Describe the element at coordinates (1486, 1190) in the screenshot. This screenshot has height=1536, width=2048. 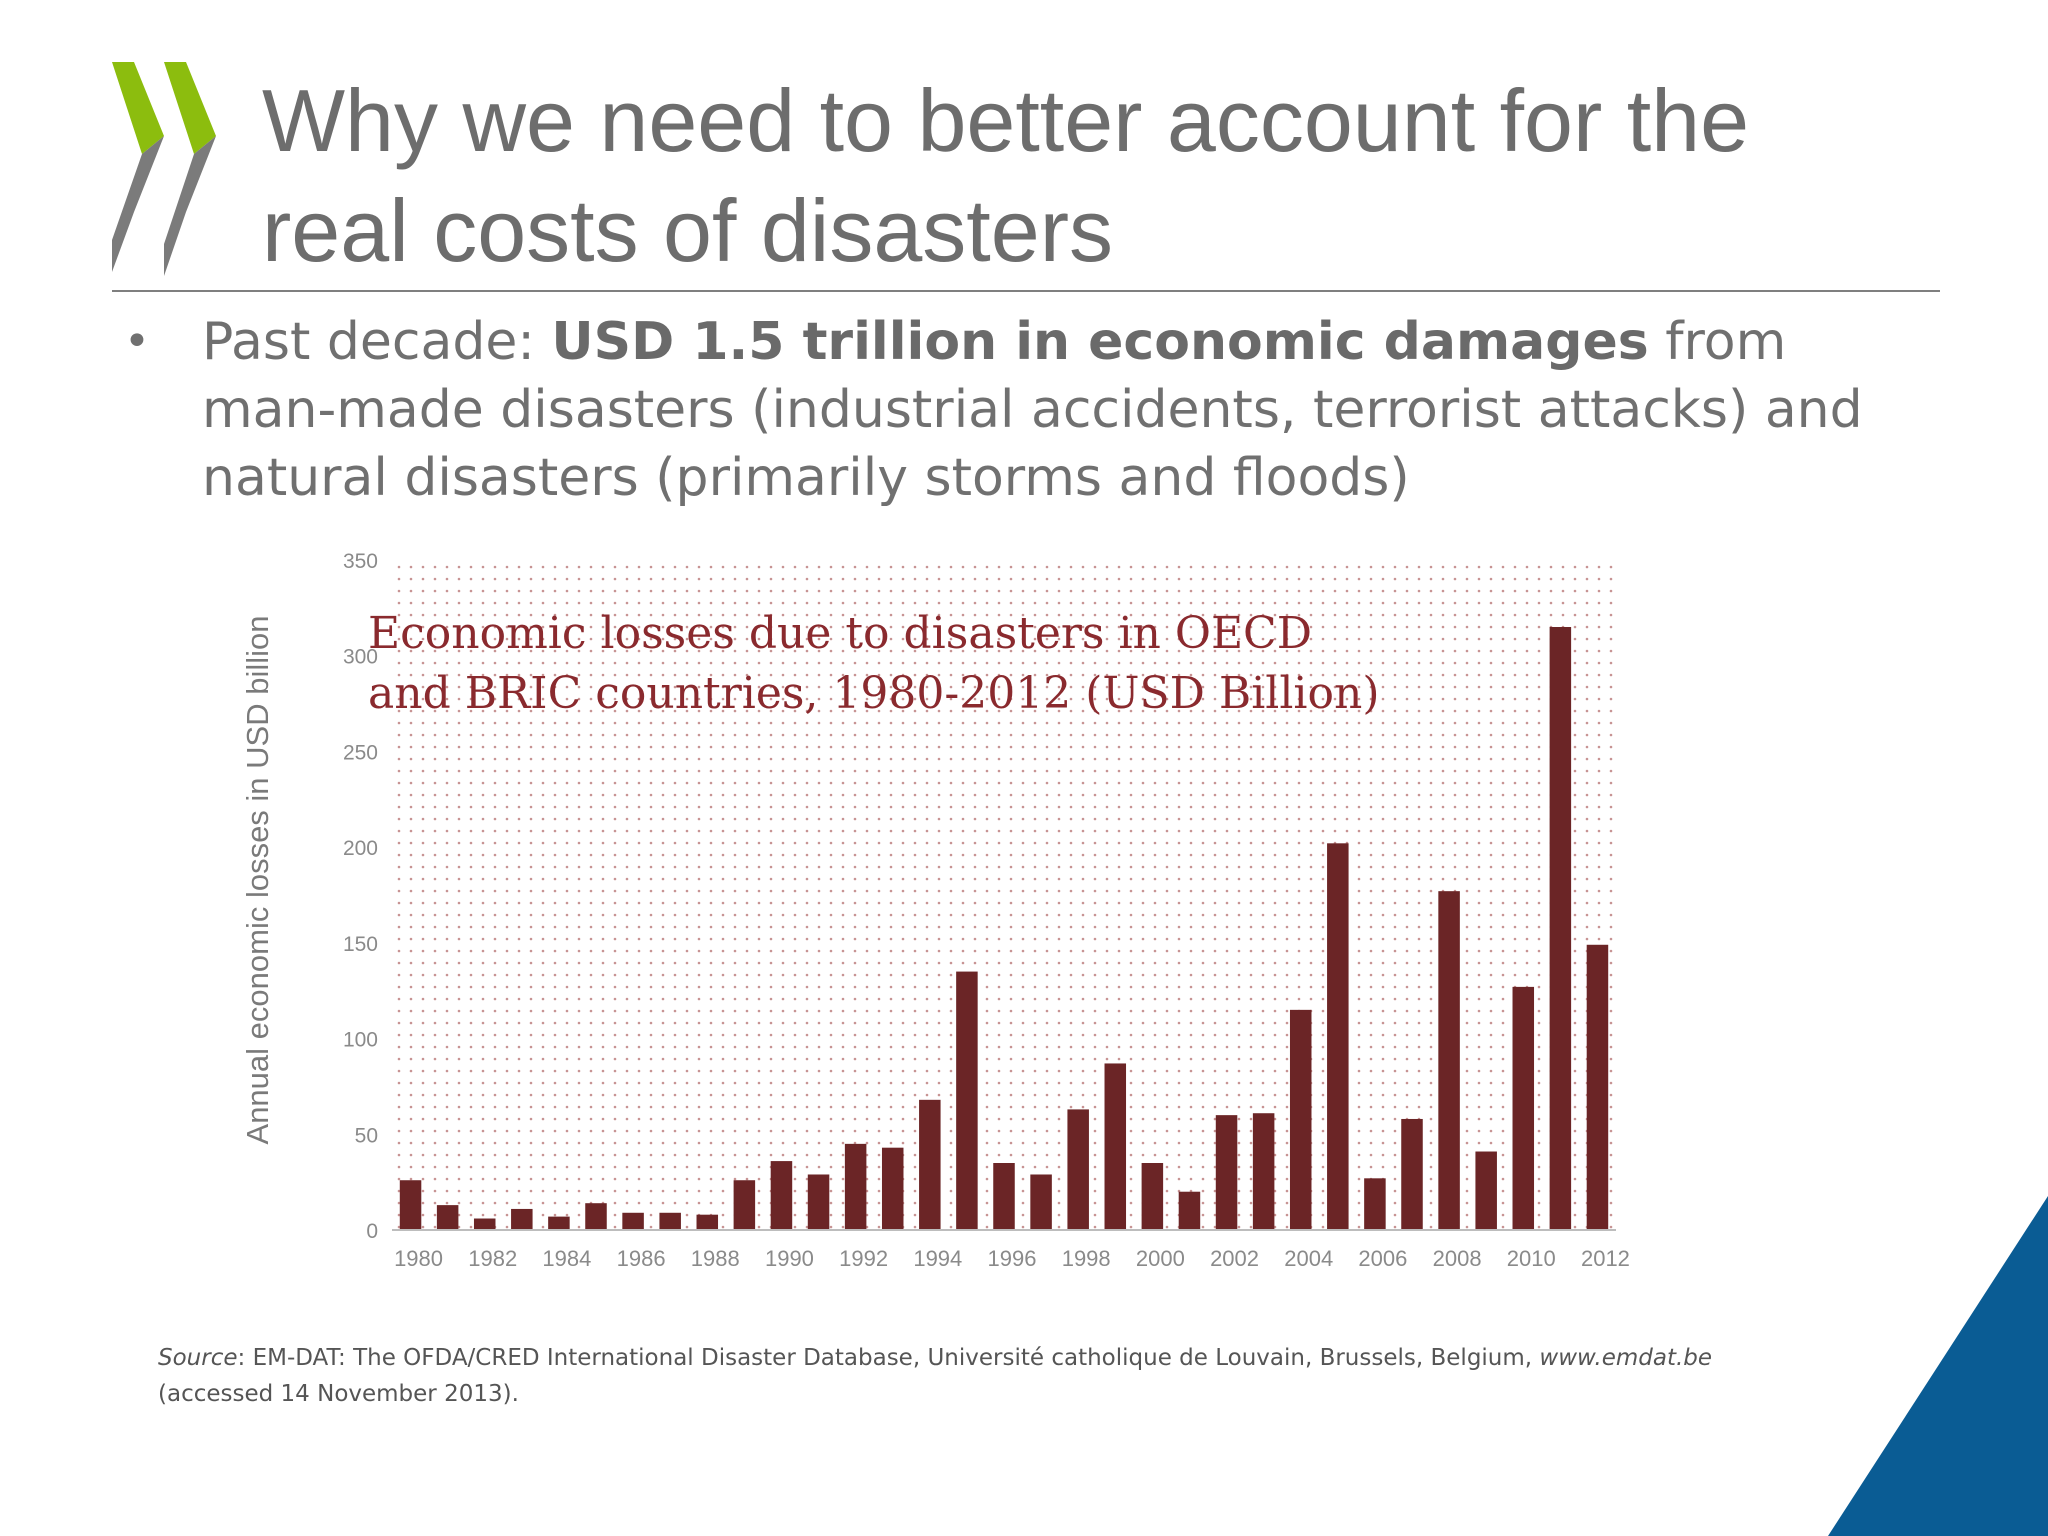
I see `bar-2009` at that location.